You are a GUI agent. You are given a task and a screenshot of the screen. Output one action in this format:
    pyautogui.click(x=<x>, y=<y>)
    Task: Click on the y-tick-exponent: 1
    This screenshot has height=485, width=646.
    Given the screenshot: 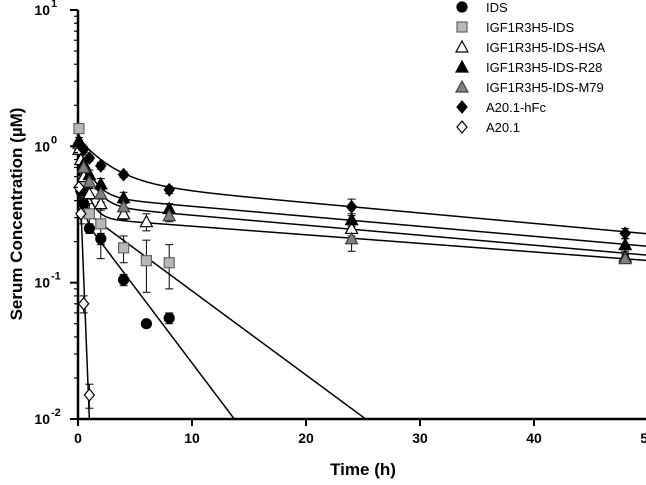 What is the action you would take?
    pyautogui.click(x=54, y=5)
    